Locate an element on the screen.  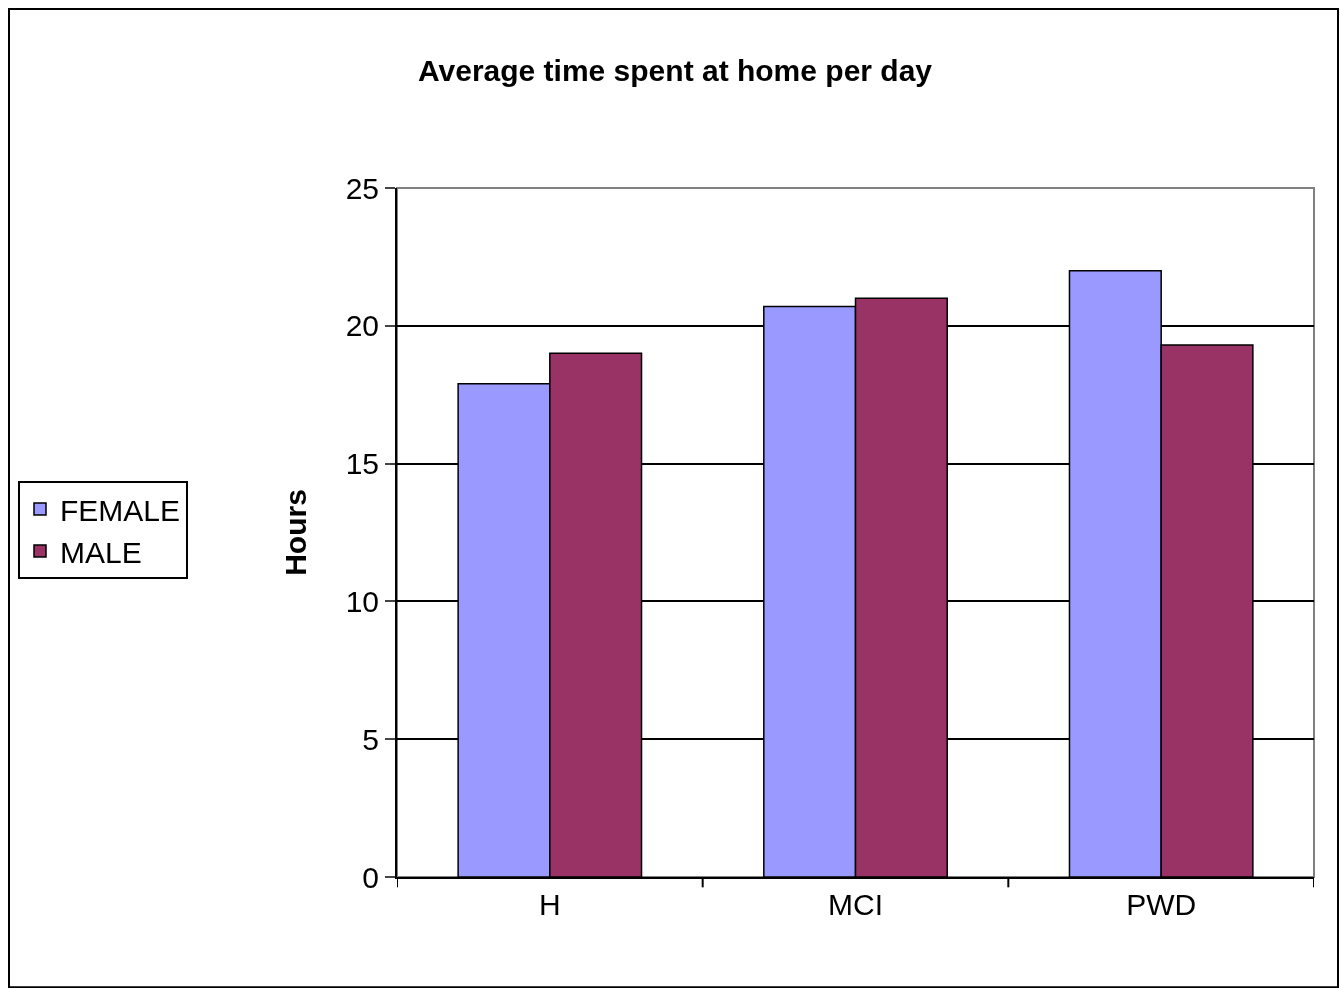
y-tick-label: 25 is located at coordinates (362, 188).